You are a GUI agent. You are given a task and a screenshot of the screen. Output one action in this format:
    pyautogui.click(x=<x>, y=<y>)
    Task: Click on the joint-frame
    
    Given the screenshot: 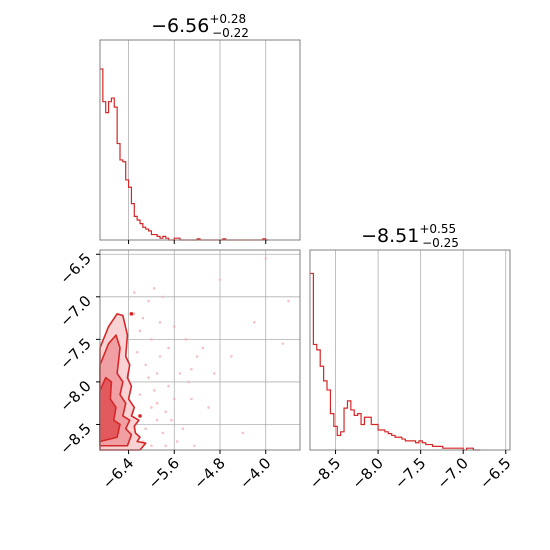 What is the action you would take?
    pyautogui.click(x=200, y=350)
    